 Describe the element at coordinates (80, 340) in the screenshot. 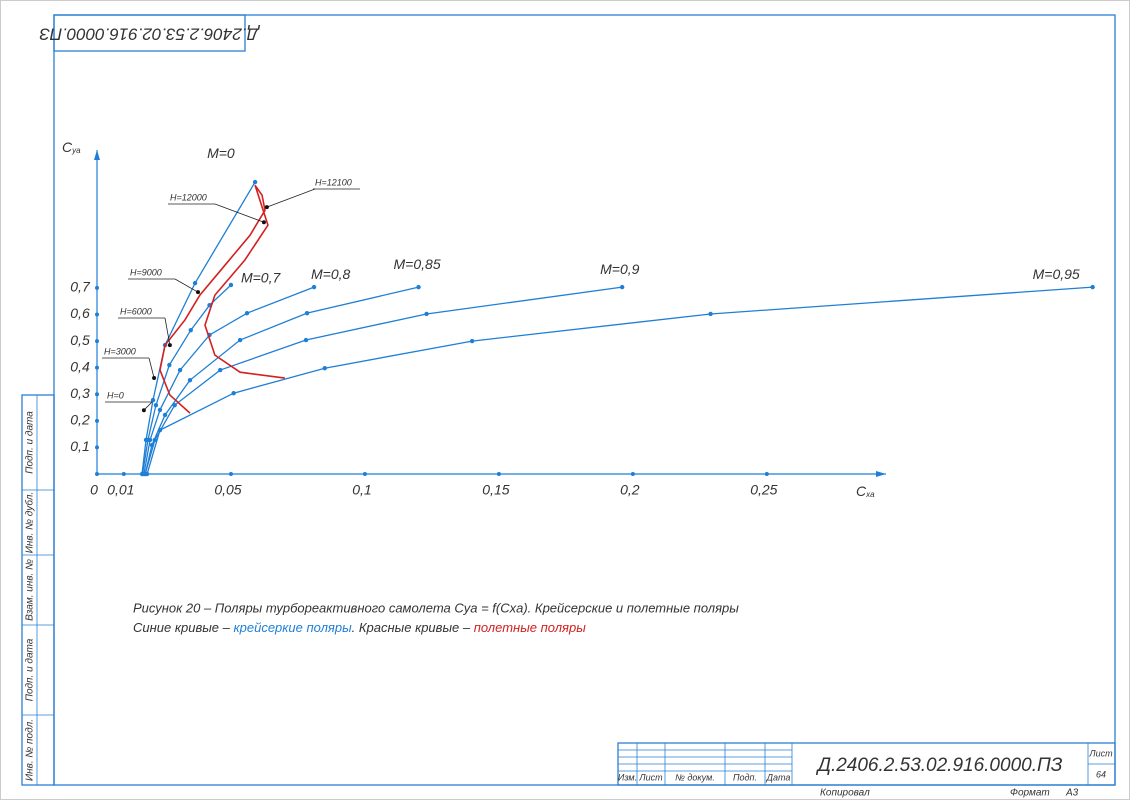

I see `y-tick-label: 0,5` at that location.